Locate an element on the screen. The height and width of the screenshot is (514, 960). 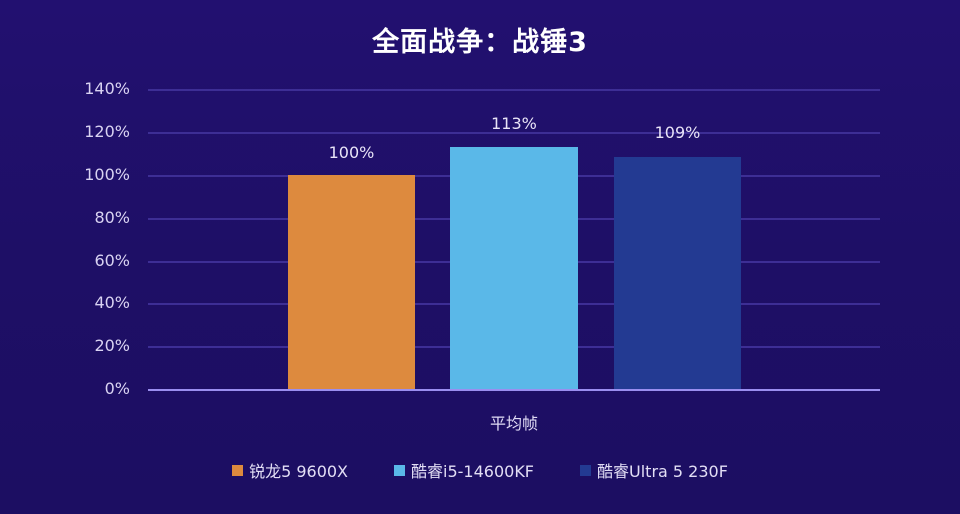
ytick-120: 120% is located at coordinates (107, 131).